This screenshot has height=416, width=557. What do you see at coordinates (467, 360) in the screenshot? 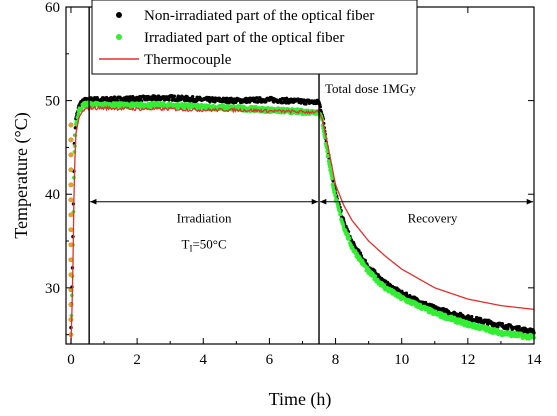
I see `x-tick-label: 12` at bounding box center [467, 360].